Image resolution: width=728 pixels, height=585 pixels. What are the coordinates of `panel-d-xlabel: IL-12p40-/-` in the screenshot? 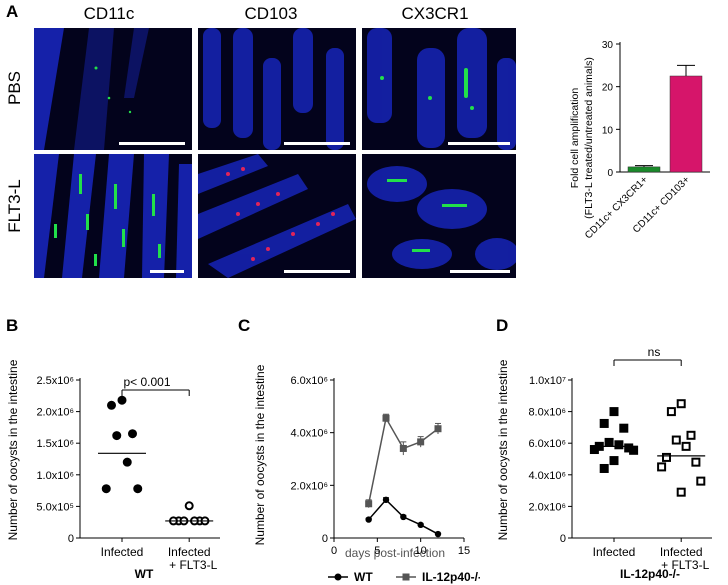 It's located at (650, 574).